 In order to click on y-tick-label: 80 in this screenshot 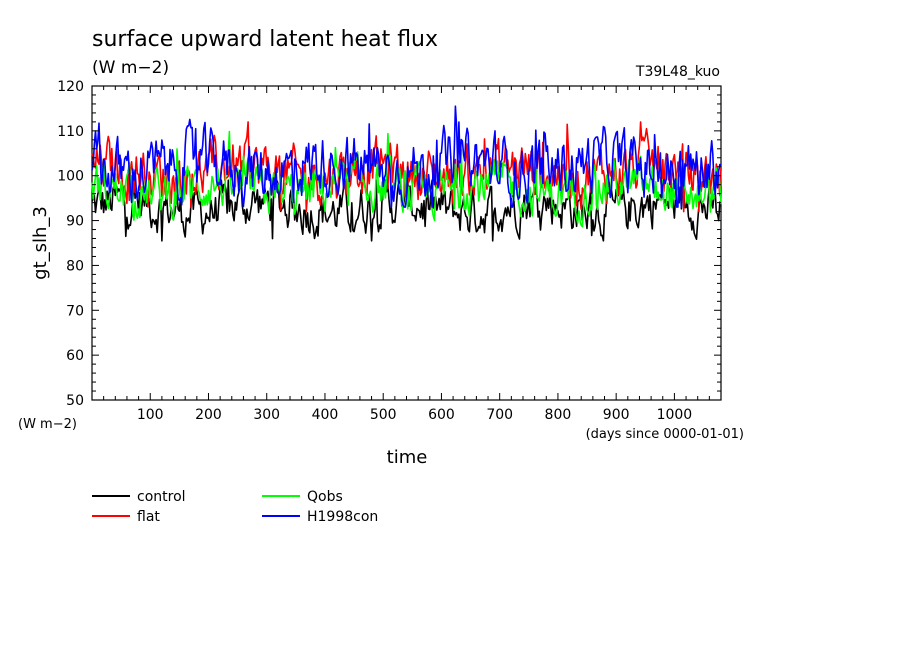, I will do `click(75, 266)`.